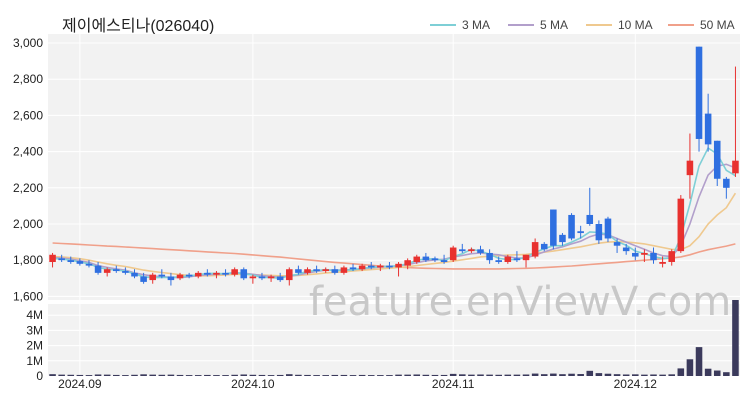  Describe the element at coordinates (635, 25) in the screenshot. I see `legend-label: 10 MA` at that location.